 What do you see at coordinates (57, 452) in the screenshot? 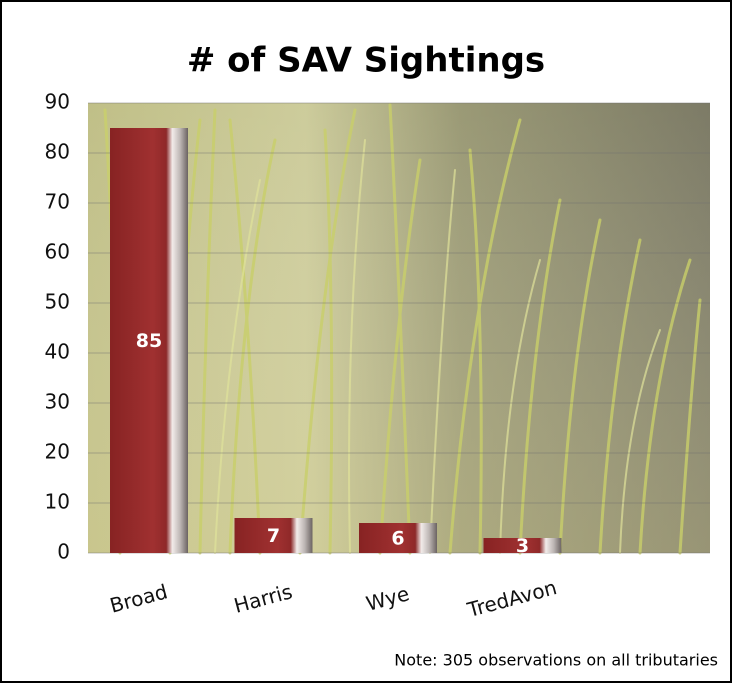
I see `y-tick-label: 20` at bounding box center [57, 452].